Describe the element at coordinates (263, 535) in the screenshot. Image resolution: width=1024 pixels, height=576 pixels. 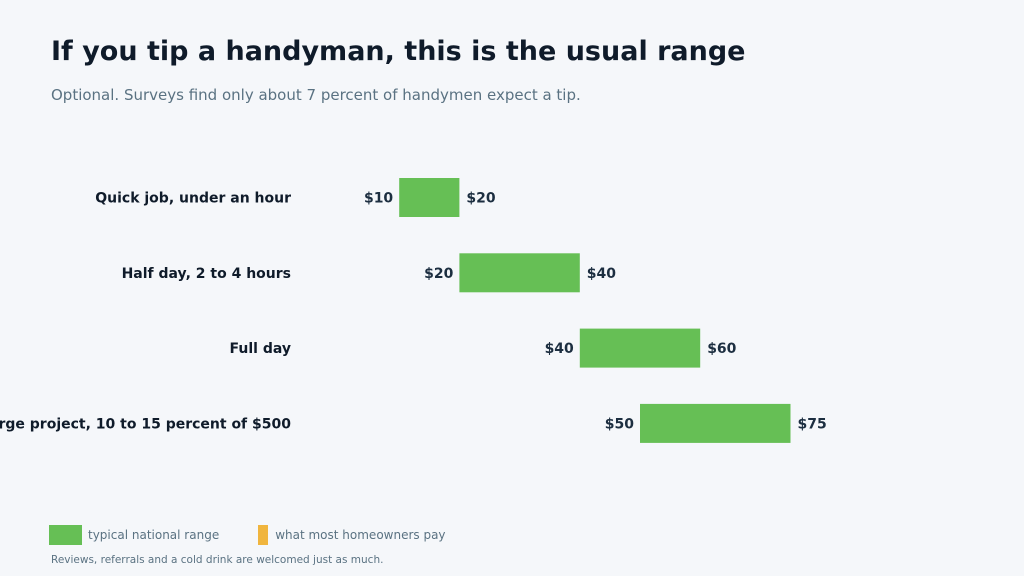
I see `legend-typical-swatch` at that location.